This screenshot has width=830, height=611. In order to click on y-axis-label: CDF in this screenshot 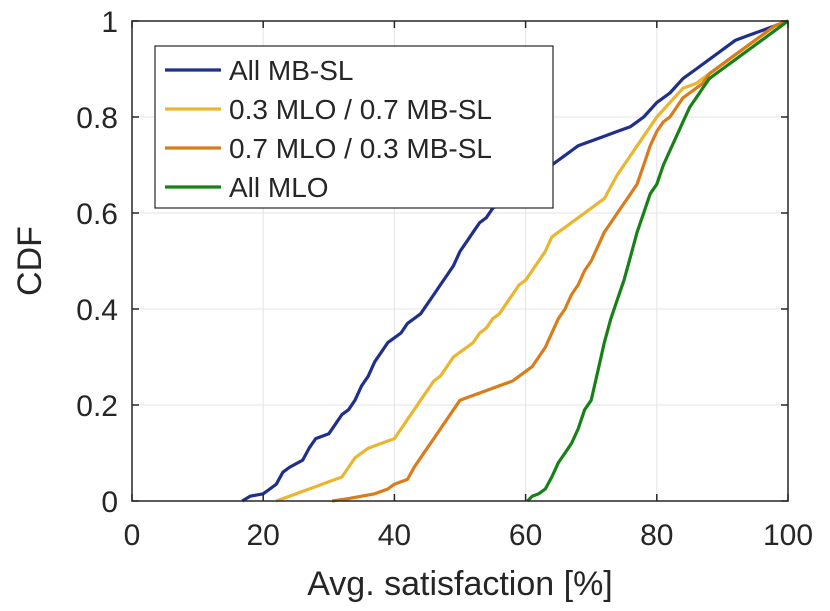, I will do `click(30, 261)`.